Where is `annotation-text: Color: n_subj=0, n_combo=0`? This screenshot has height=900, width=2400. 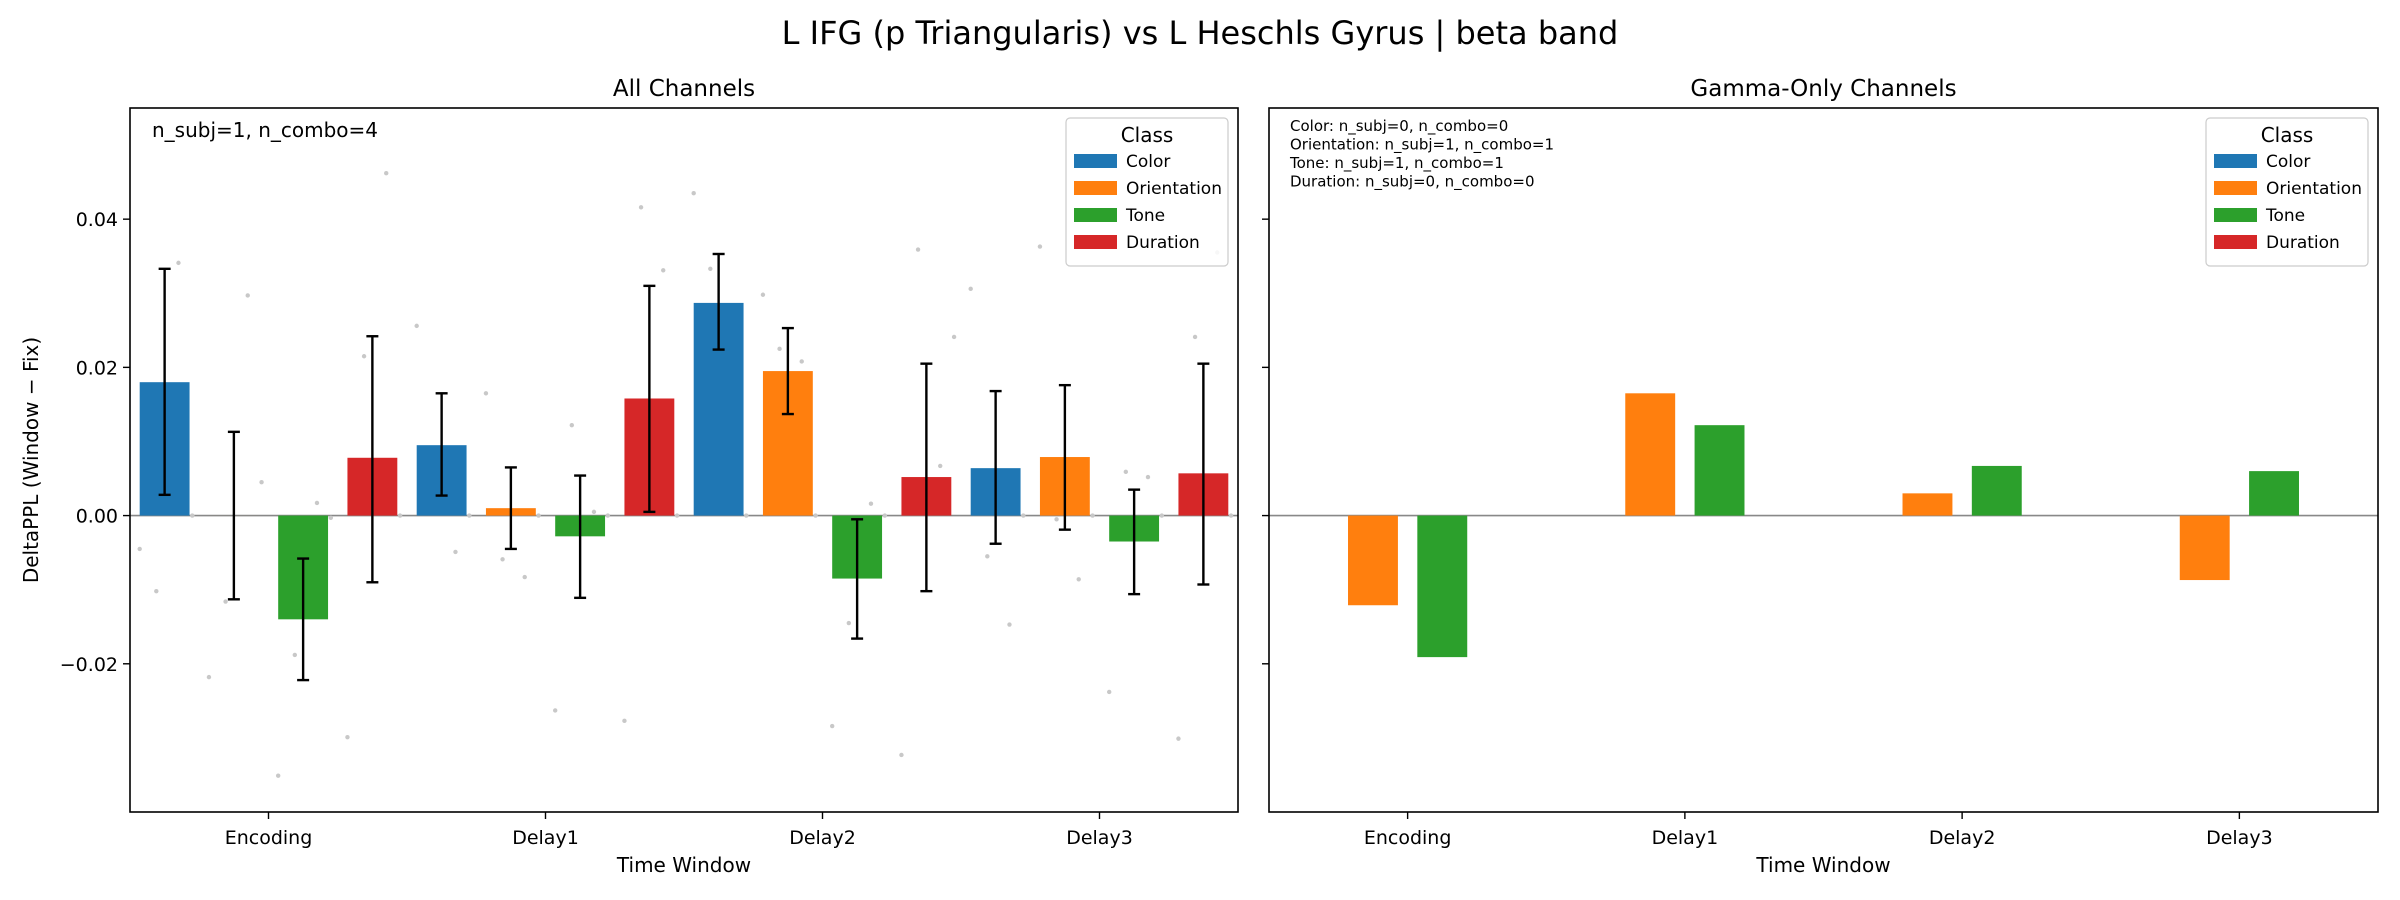
annotation-text: Color: n_subj=0, n_combo=0 is located at coordinates (1399, 126).